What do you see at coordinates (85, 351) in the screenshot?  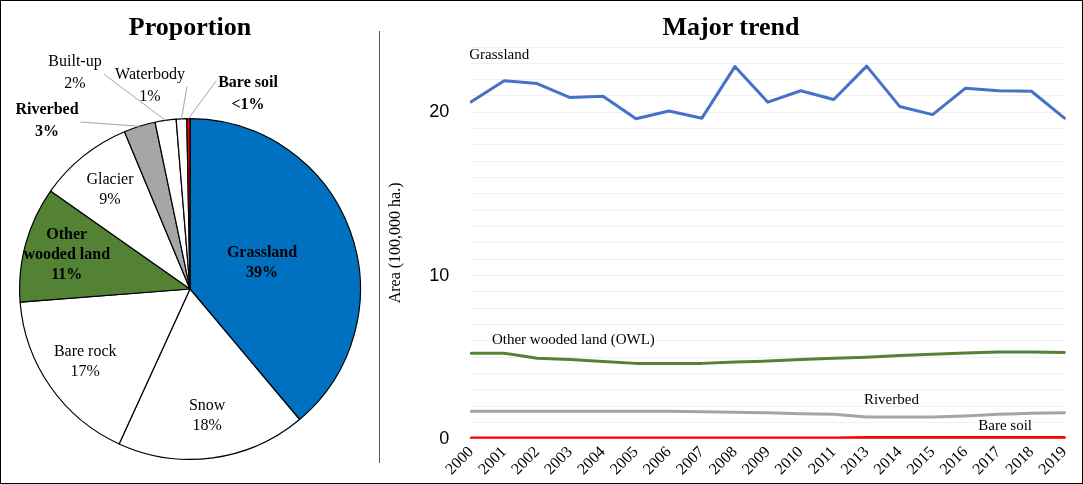 I see `slice-label: Bare rock` at bounding box center [85, 351].